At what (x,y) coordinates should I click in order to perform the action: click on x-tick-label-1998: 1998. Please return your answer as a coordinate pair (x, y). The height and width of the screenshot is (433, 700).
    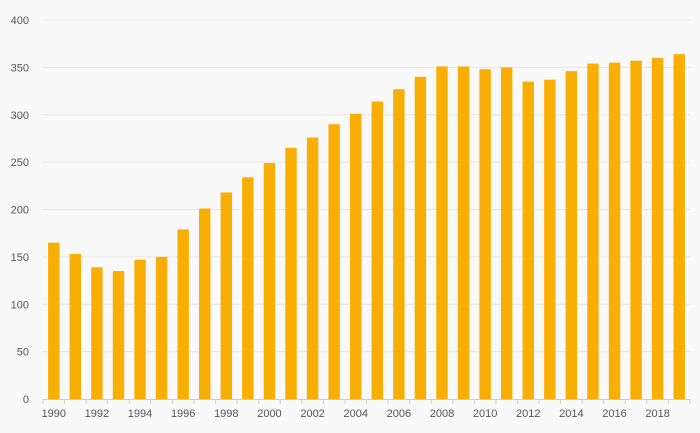
    Looking at the image, I should click on (226, 414).